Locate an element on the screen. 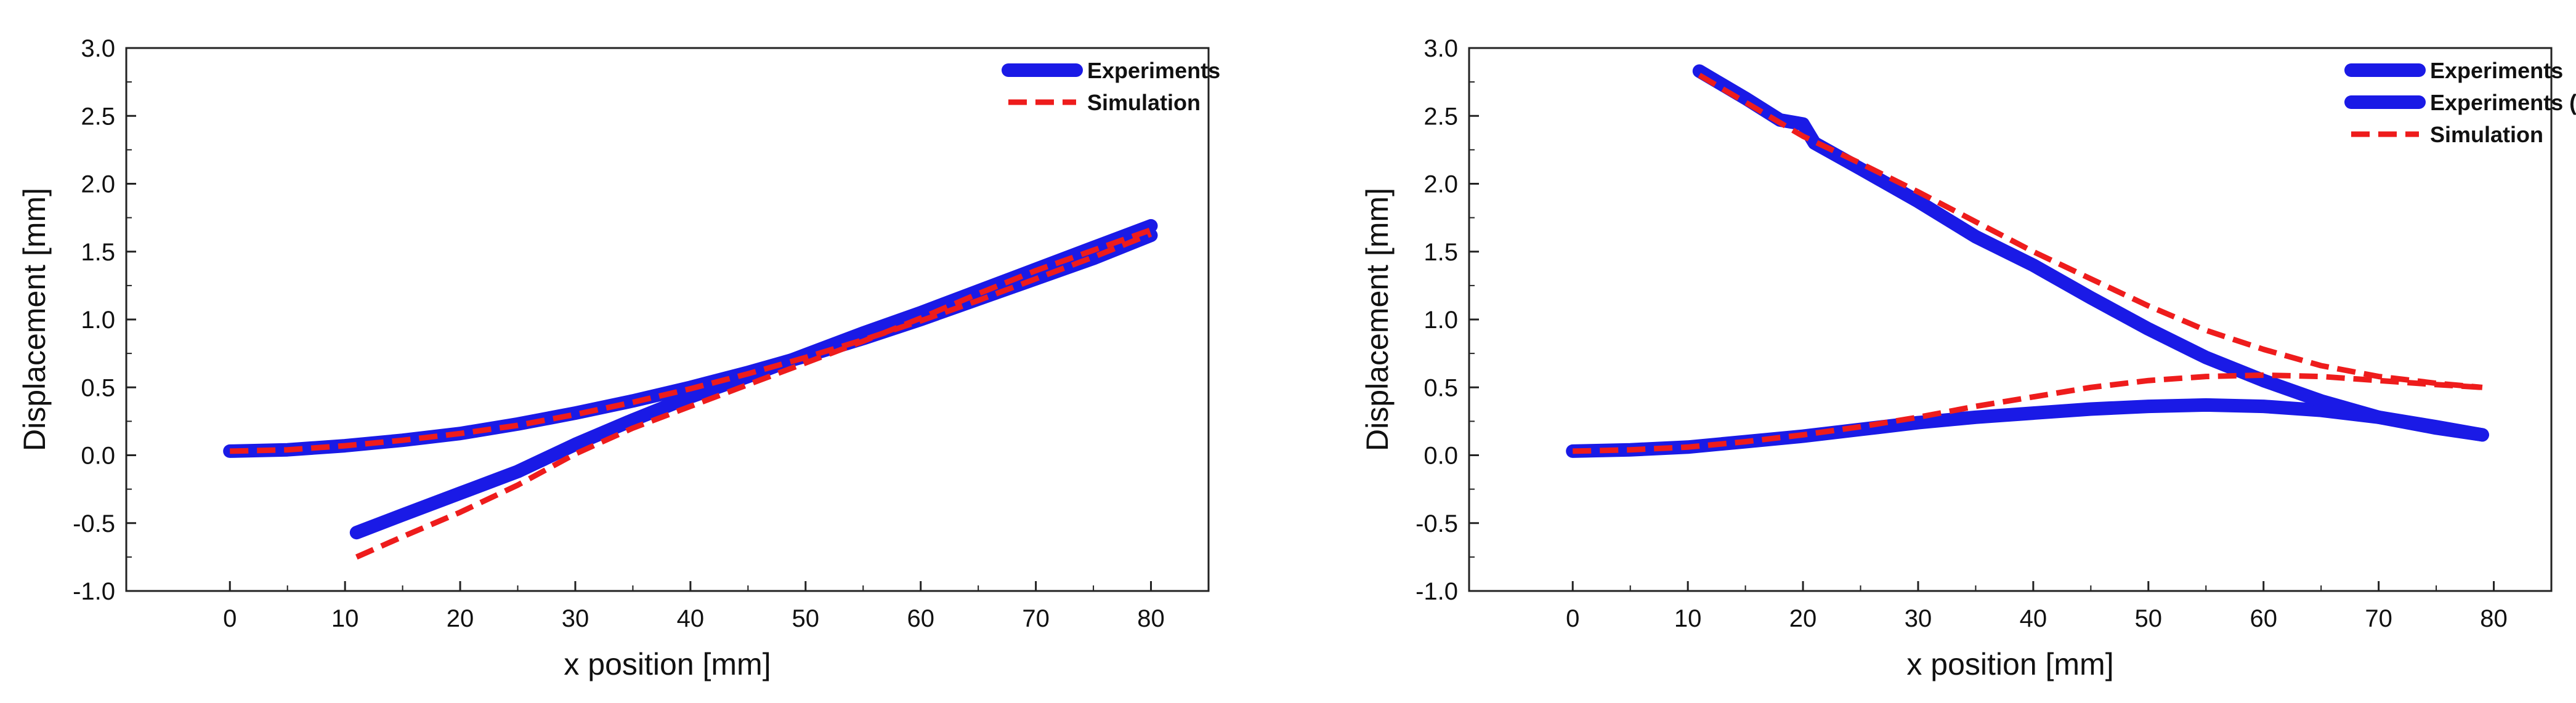 Image resolution: width=2576 pixels, height=703 pixels. series-experiments-line is located at coordinates (690, 343).